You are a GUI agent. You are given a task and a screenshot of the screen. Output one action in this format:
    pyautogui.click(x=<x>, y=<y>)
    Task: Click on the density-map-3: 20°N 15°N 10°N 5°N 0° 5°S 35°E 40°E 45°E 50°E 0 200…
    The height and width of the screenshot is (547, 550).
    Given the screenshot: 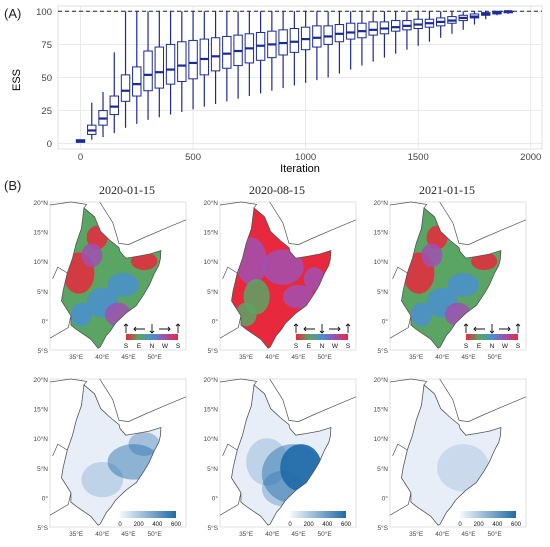 What is the action you would take?
    pyautogui.click(x=450, y=461)
    